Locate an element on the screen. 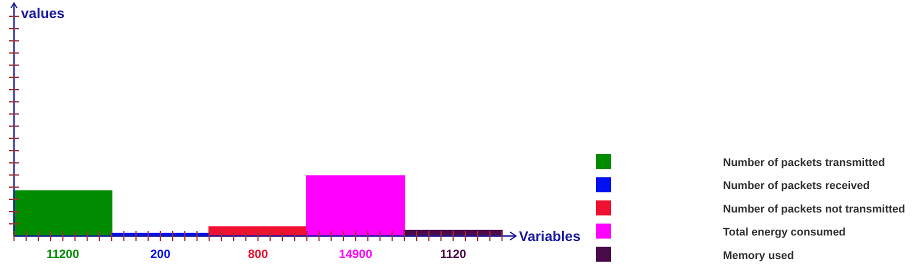  text: Total energy consumed is located at coordinates (784, 232).